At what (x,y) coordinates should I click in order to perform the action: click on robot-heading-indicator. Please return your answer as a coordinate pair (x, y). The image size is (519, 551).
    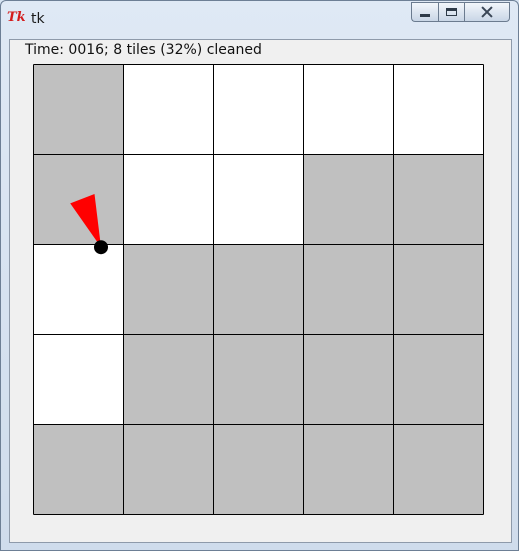
    Looking at the image, I should click on (85, 220).